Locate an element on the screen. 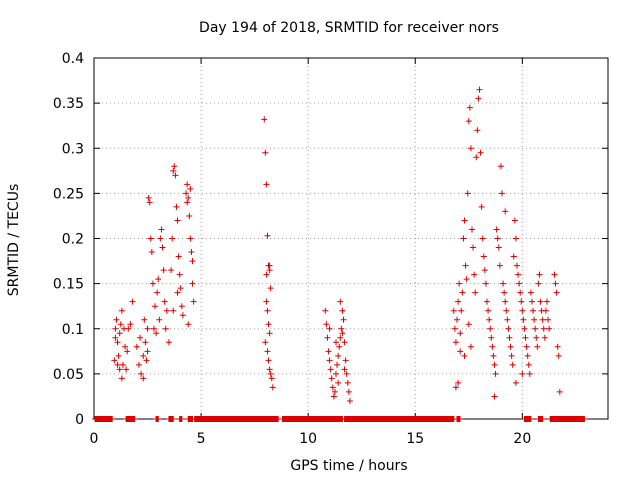  x-tick-label: 0 is located at coordinates (94, 439).